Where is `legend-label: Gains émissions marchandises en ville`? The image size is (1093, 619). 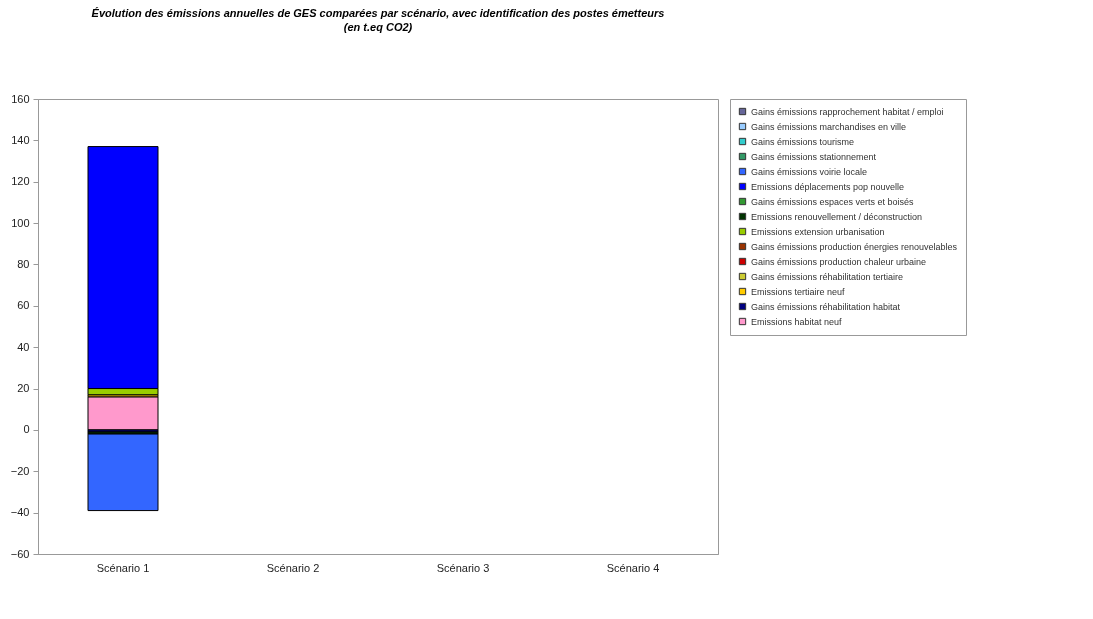
legend-label: Gains émissions marchandises en ville is located at coordinates (829, 126).